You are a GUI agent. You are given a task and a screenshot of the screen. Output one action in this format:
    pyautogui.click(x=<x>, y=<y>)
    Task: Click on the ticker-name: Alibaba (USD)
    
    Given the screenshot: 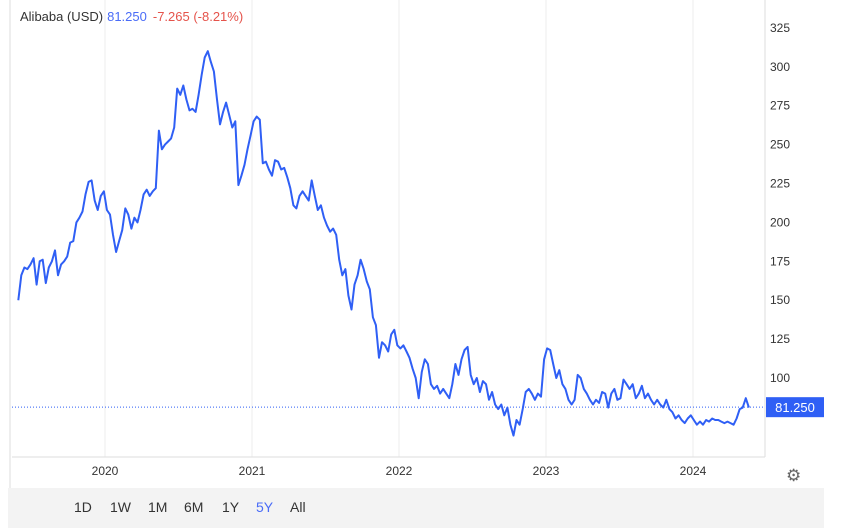 What is the action you would take?
    pyautogui.click(x=62, y=16)
    